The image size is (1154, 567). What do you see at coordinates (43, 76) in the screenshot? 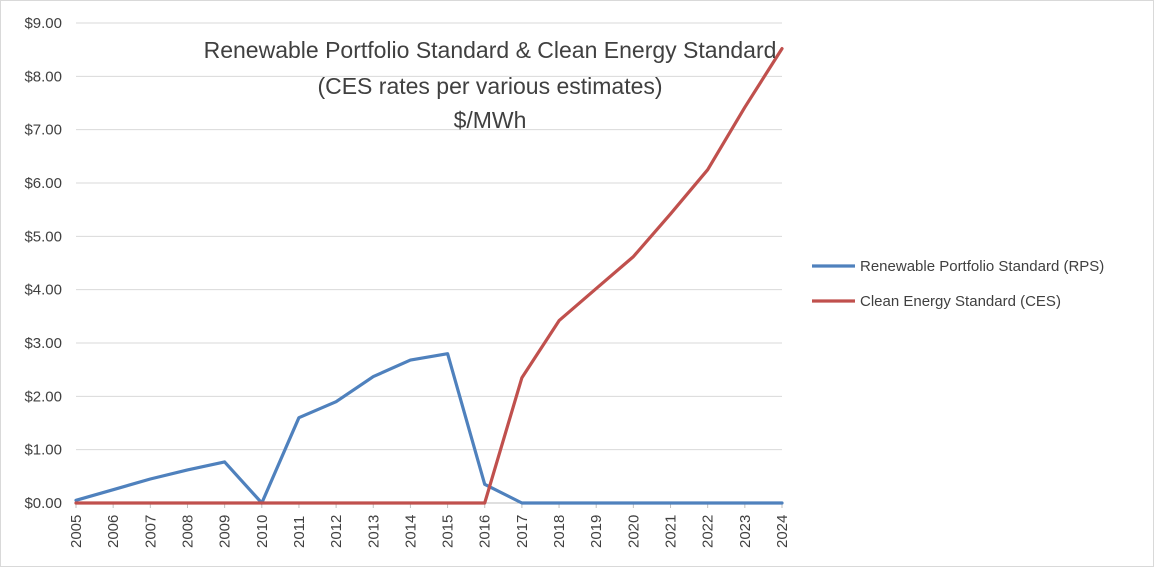
I see `y-tick-label: $8.00` at bounding box center [43, 76].